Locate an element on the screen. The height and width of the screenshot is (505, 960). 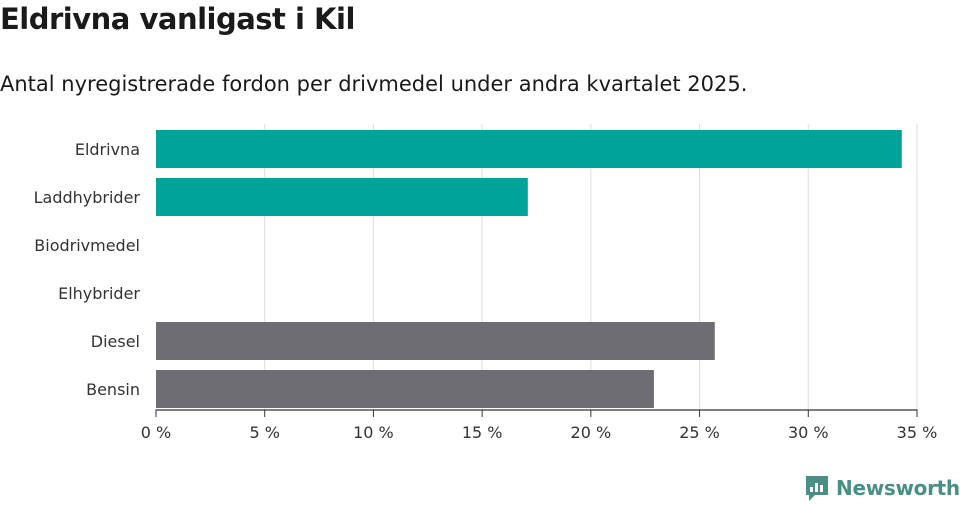
category-label: Diesel is located at coordinates (115, 341).